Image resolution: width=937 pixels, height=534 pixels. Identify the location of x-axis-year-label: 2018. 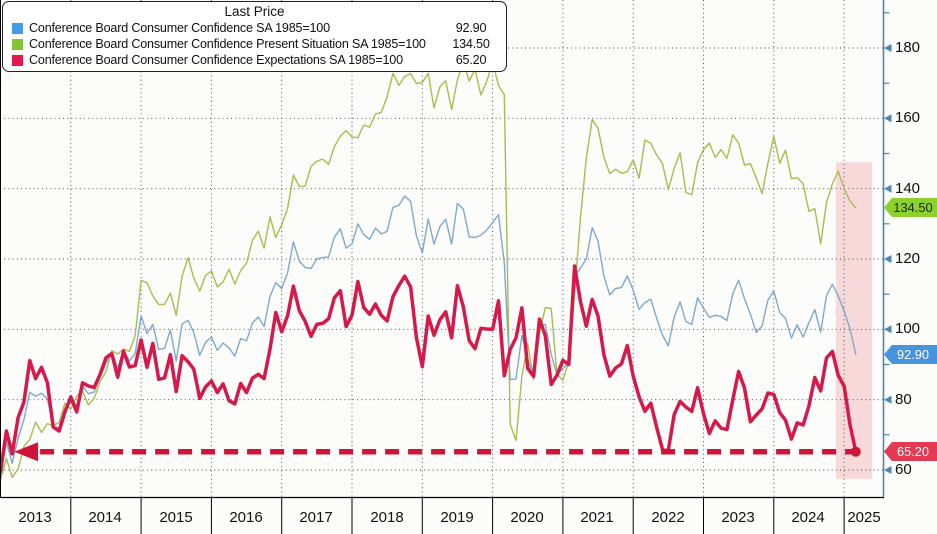
(387, 517).